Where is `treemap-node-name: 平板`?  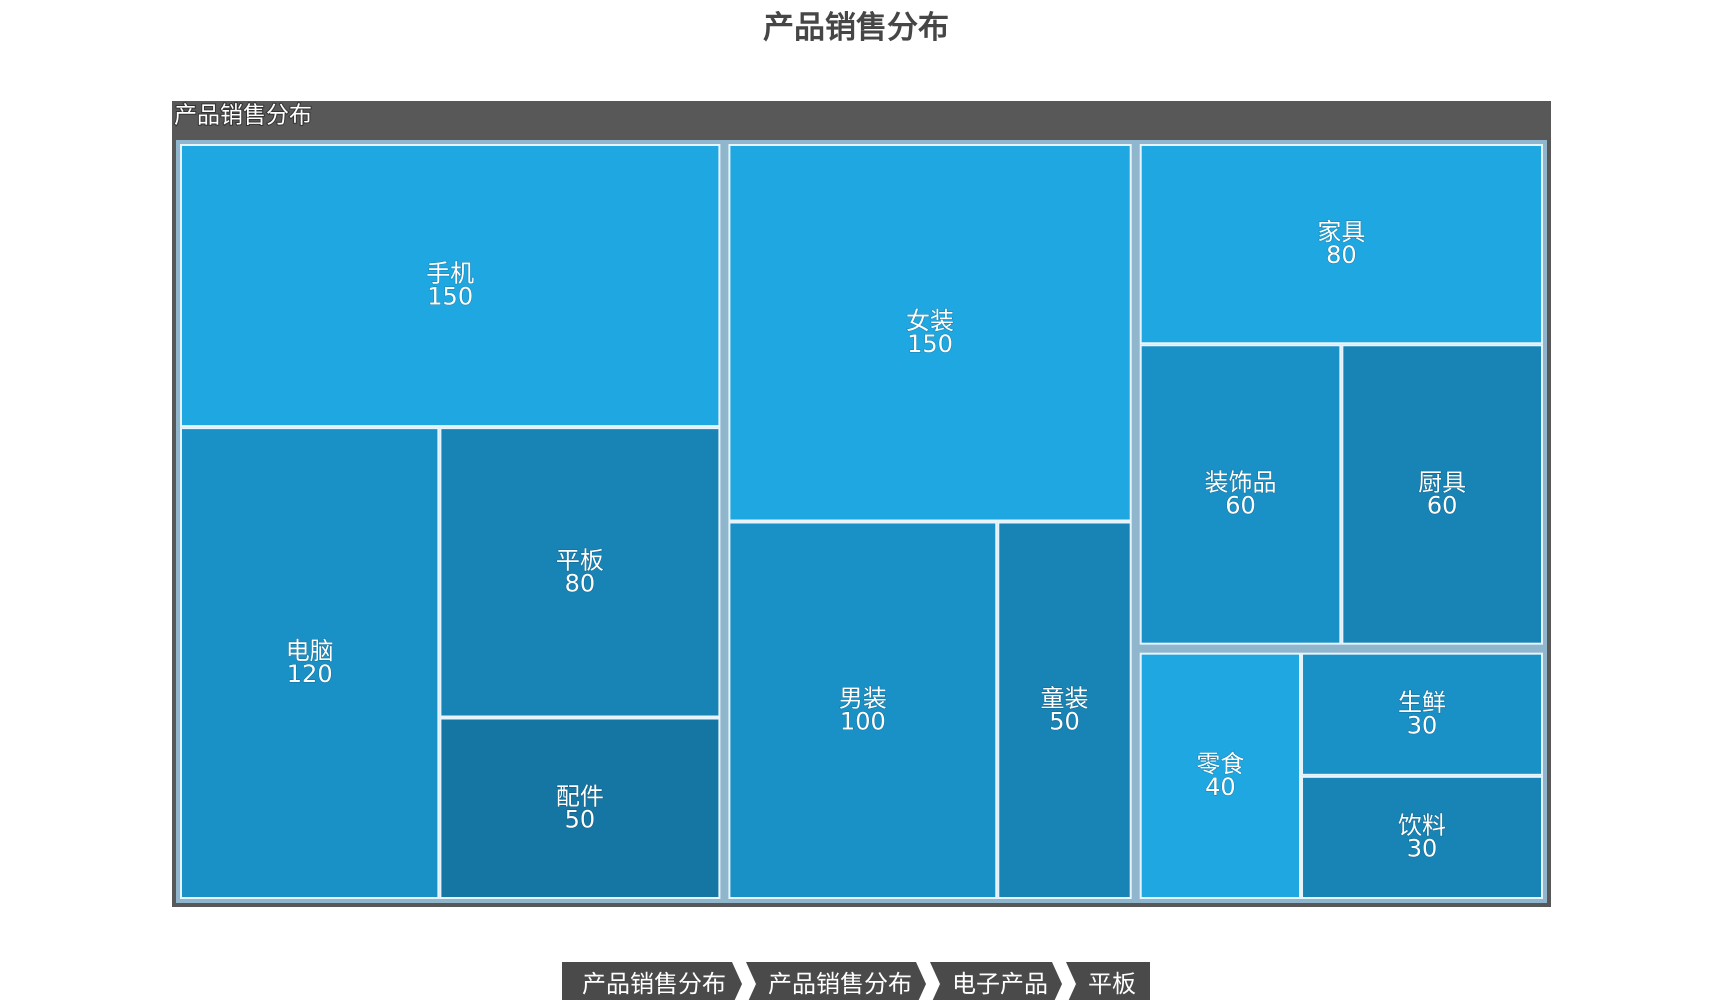 treemap-node-name: 平板 is located at coordinates (580, 560).